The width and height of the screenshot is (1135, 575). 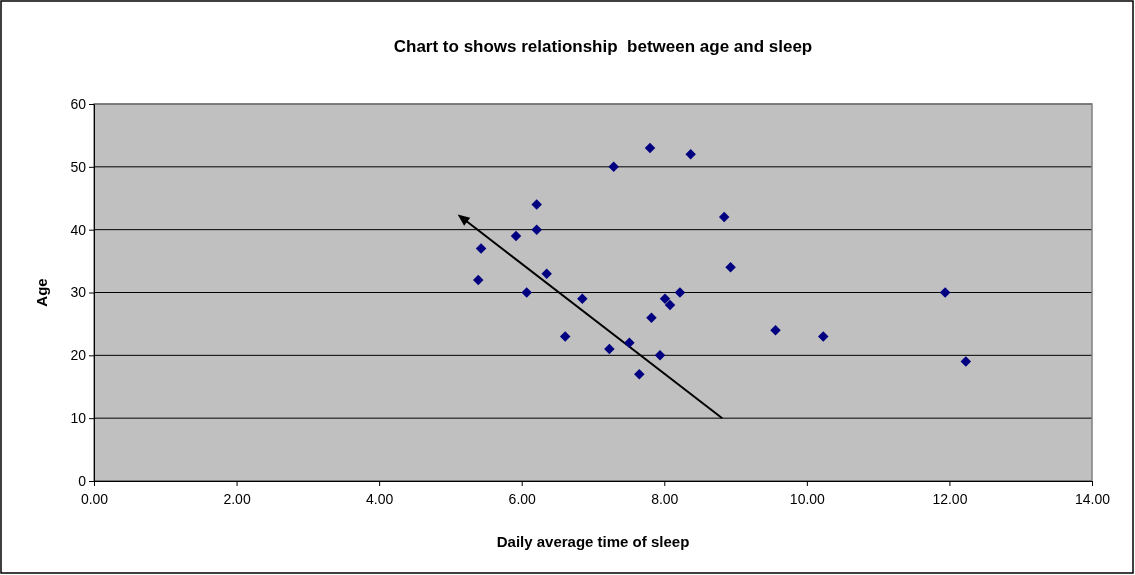 I want to click on y-tick-label: 10, so click(x=78, y=418).